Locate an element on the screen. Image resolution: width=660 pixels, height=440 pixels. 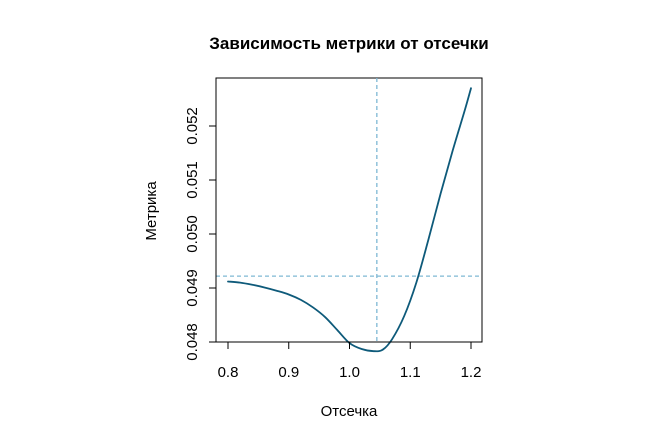
x-tick-label: 0.8 is located at coordinates (228, 372).